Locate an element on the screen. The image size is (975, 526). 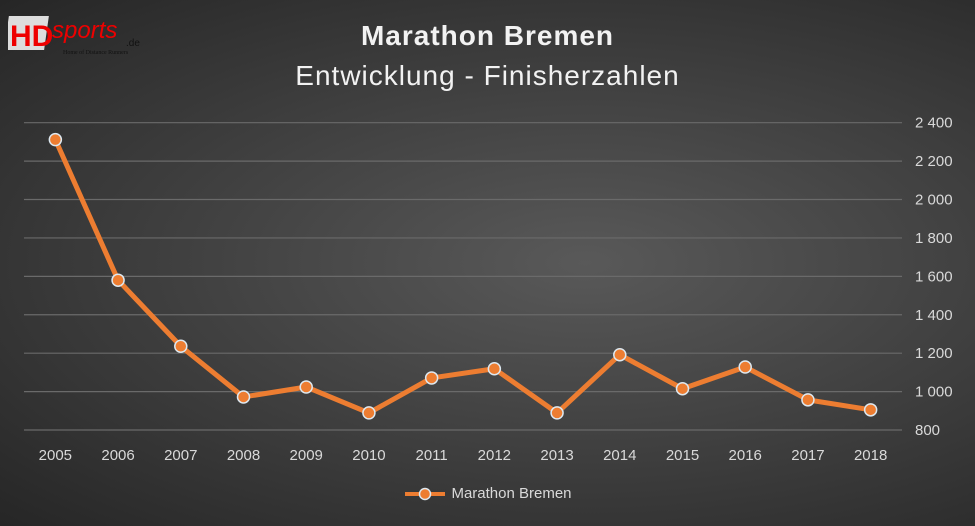
legend-label: Marathon Bremen is located at coordinates (511, 493).